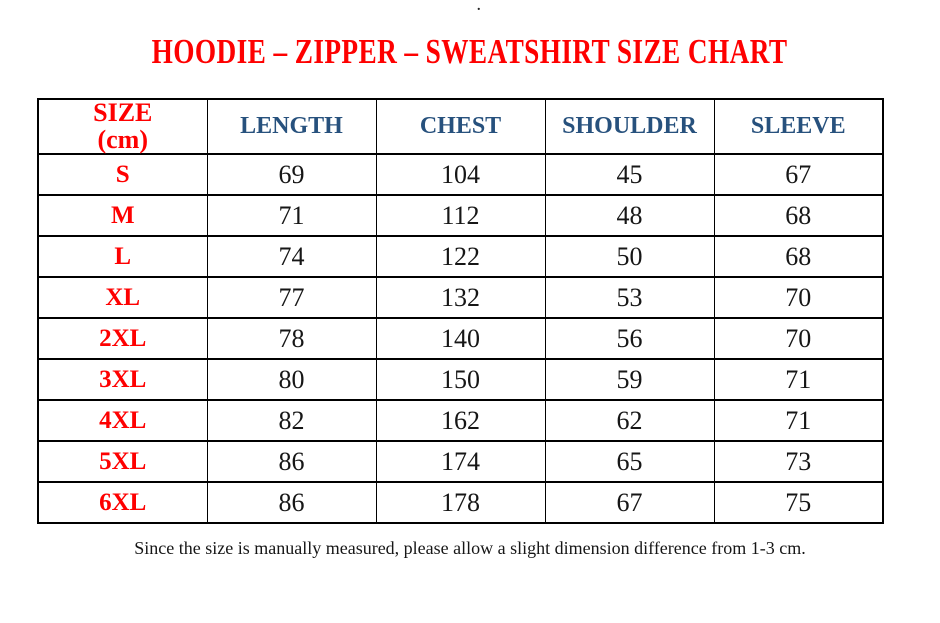 The width and height of the screenshot is (940, 623). I want to click on sleeve-value-cell: 67, so click(798, 175).